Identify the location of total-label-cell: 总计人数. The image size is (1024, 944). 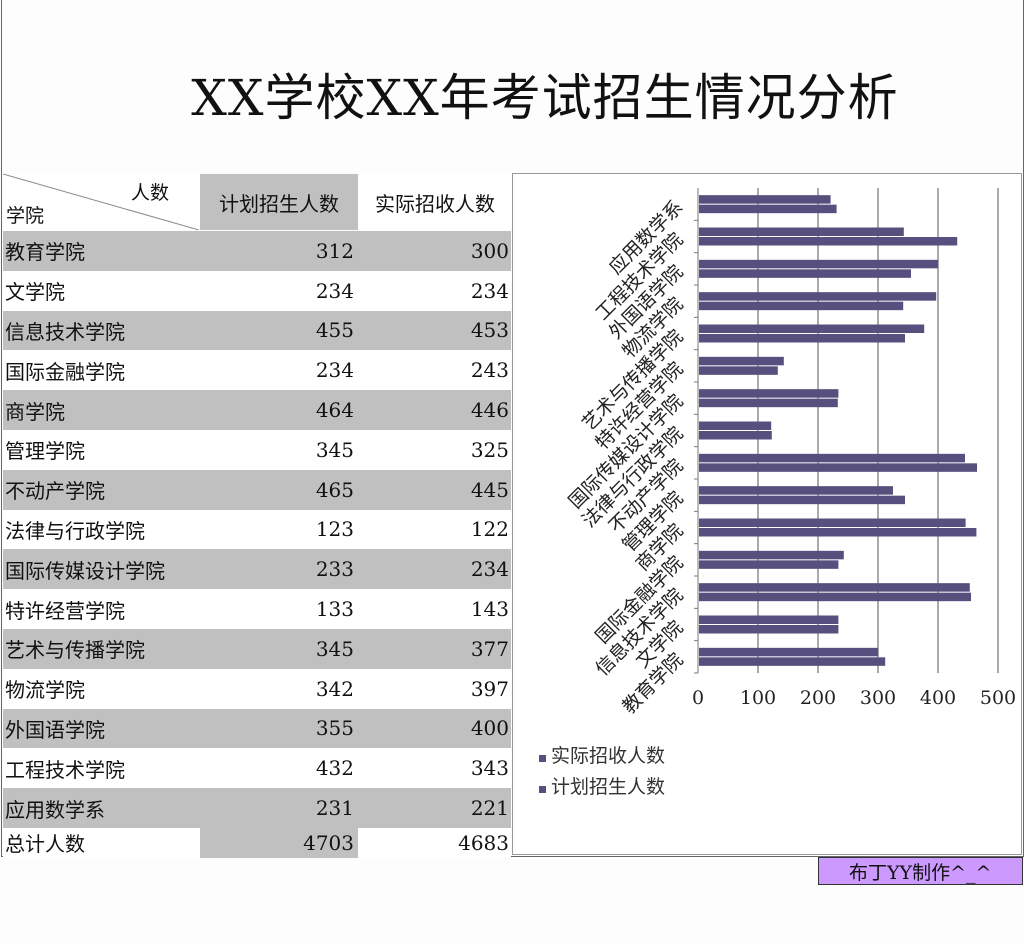
(101, 842).